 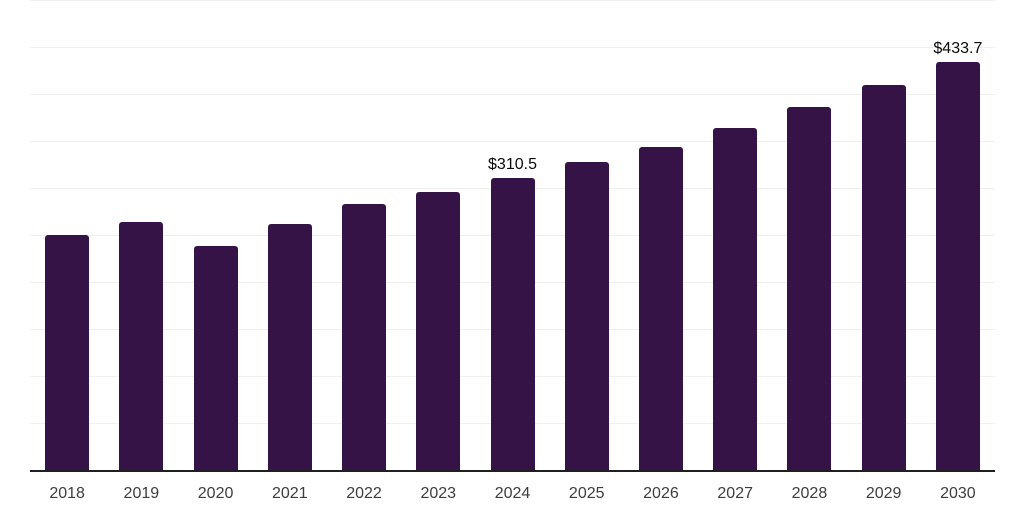 What do you see at coordinates (512, 471) in the screenshot?
I see `x-axis-line` at bounding box center [512, 471].